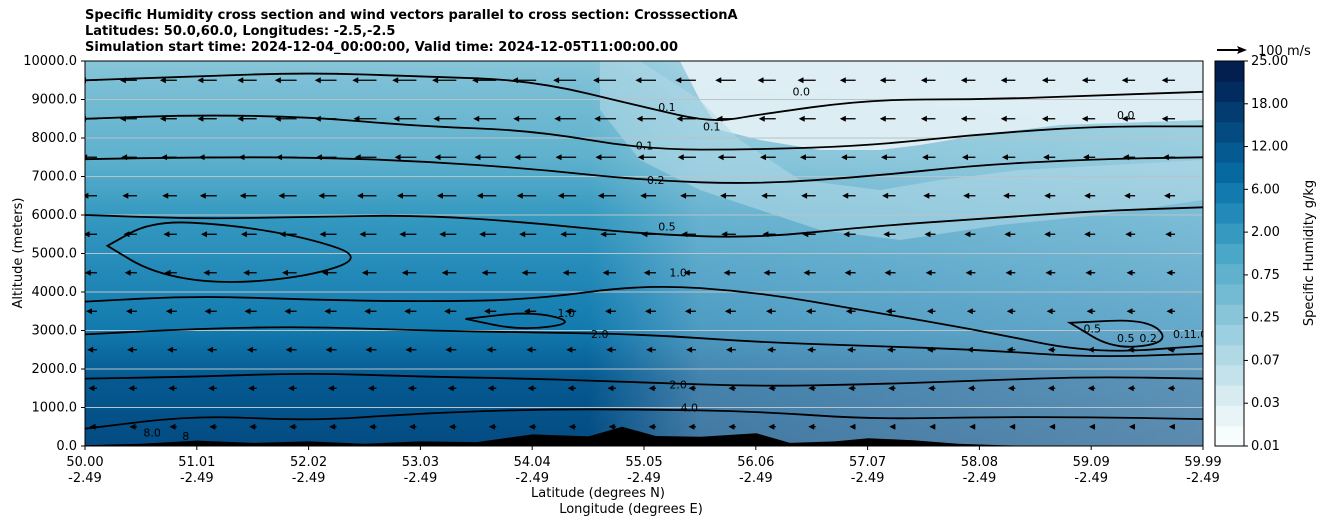 The height and width of the screenshot is (526, 1326). What do you see at coordinates (644, 419) in the screenshot?
I see `contour-line` at bounding box center [644, 419].